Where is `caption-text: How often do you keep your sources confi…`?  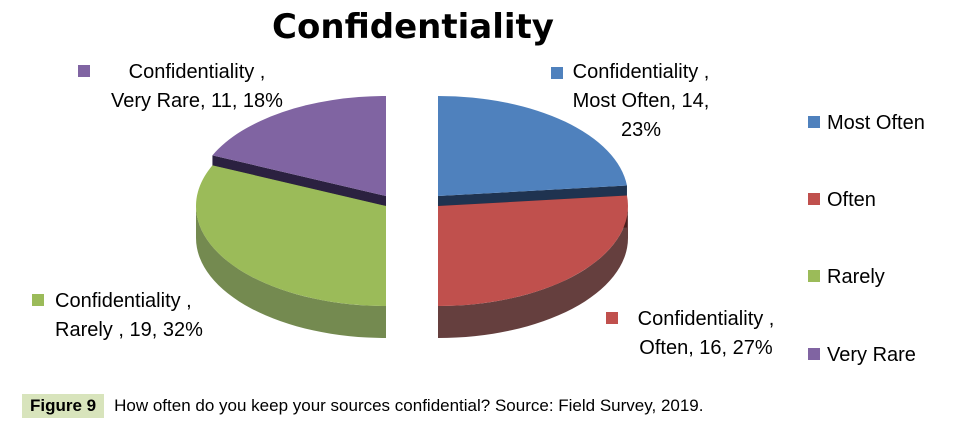
caption-text: How often do you keep your sources confi… is located at coordinates (409, 405).